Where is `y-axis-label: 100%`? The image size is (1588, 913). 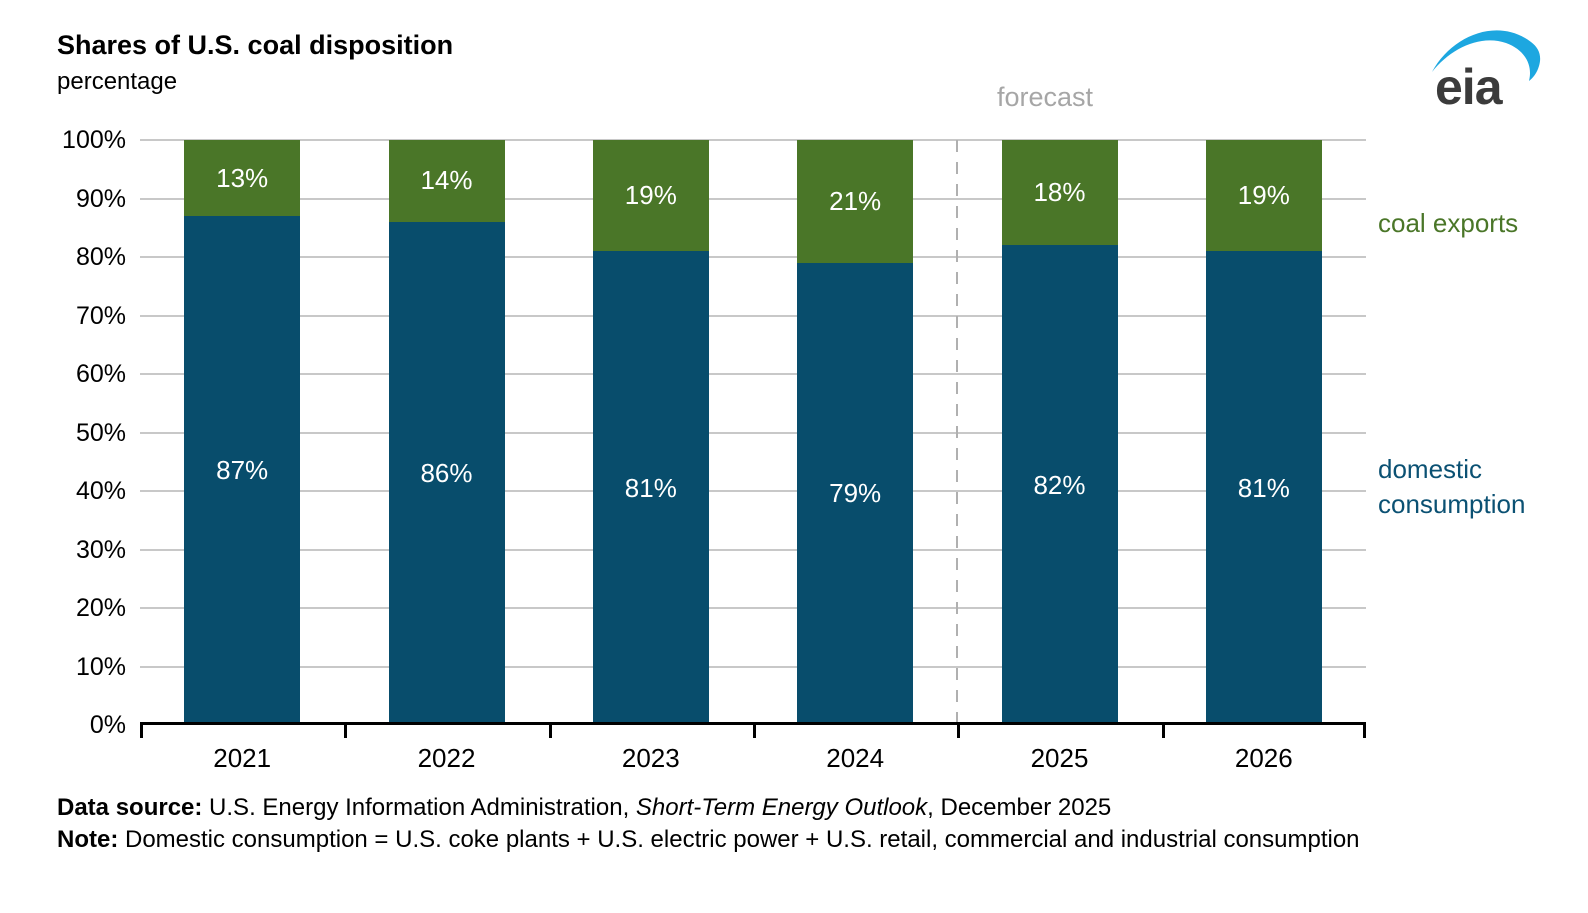 y-axis-label: 100% is located at coordinates (94, 140).